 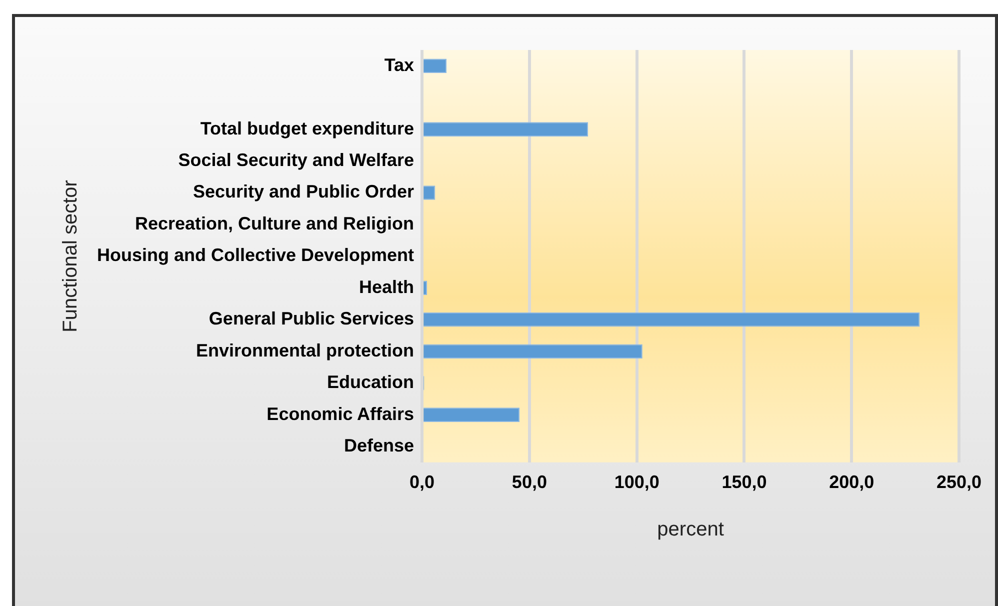 I want to click on y-tick-label: Environmental protection, so click(x=305, y=350).